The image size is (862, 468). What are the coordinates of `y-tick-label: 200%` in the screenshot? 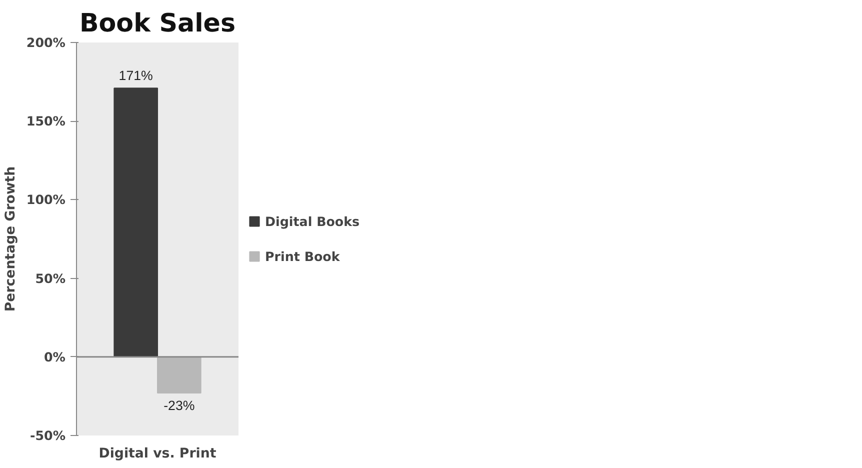 It's located at (46, 42).